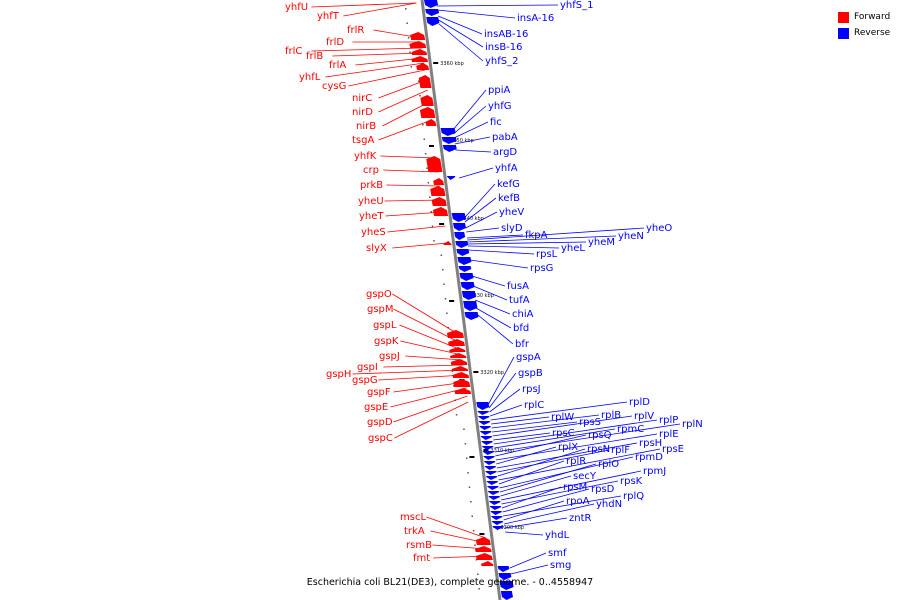 This screenshot has height=600, width=900. What do you see at coordinates (421, 558) in the screenshot?
I see `forward-gene-label: fmt` at bounding box center [421, 558].